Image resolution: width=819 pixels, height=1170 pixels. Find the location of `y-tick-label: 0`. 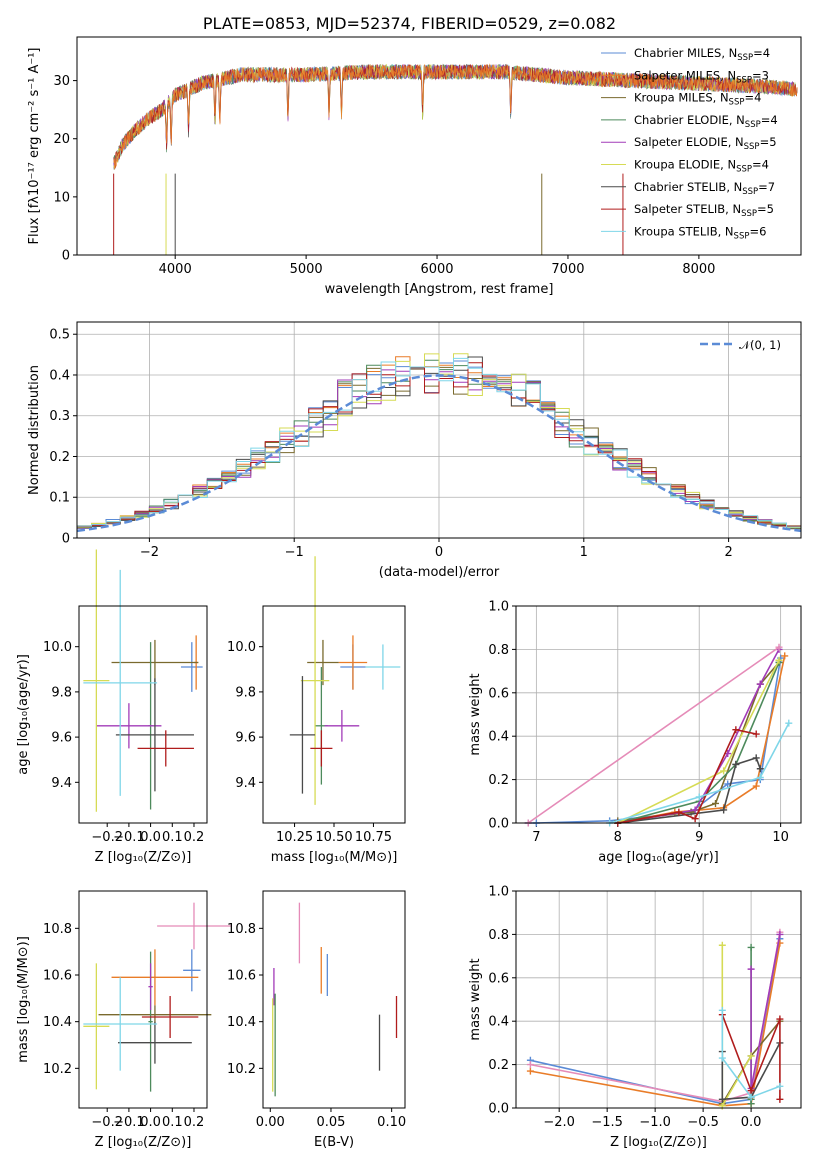

y-tick-label: 0 is located at coordinates (66, 539).